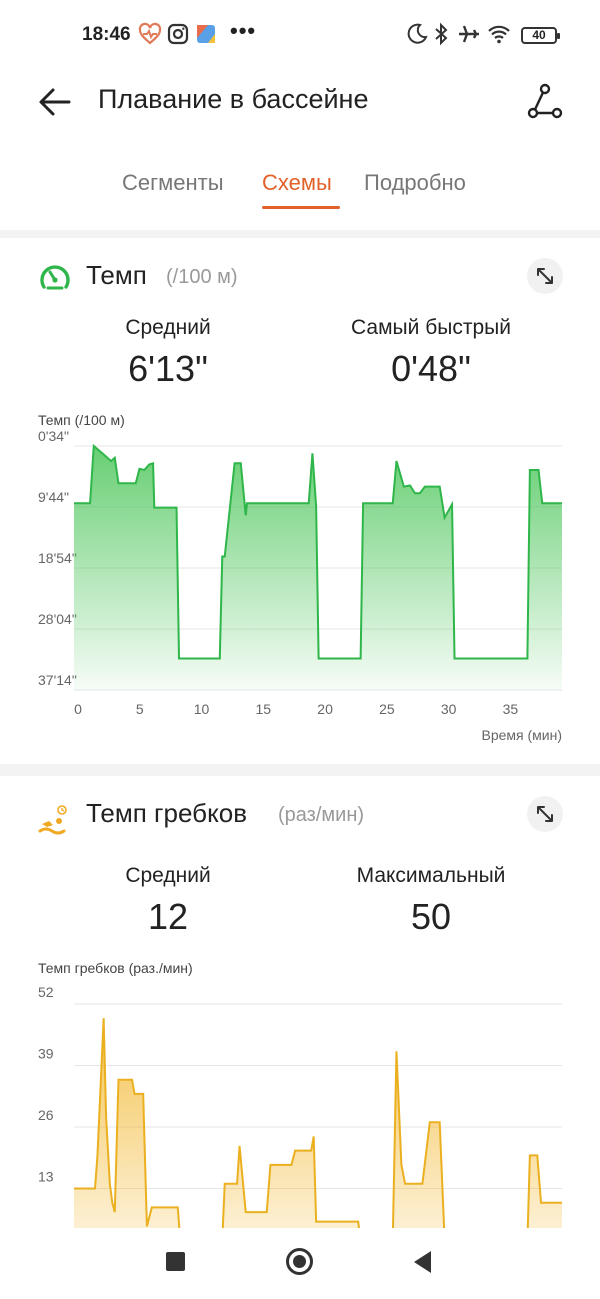 This screenshot has width=600, height=1299. I want to click on stroke-max-value: 50, so click(431, 916).